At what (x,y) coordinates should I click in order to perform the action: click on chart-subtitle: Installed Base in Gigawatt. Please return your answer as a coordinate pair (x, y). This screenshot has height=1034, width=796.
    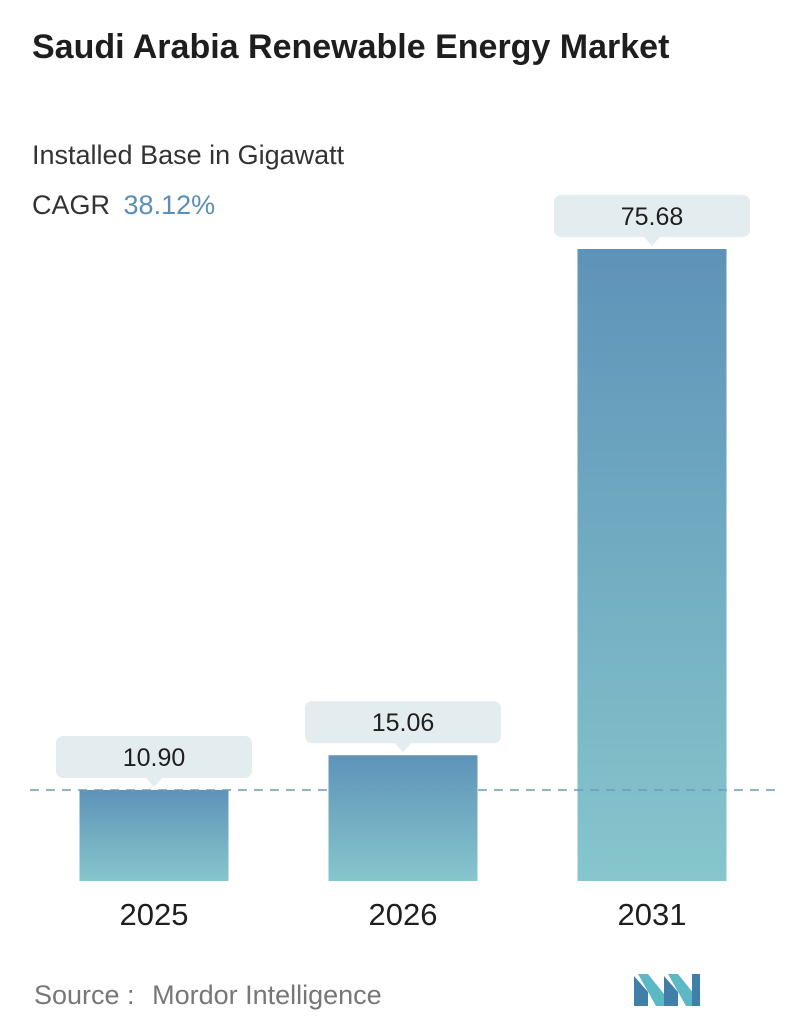
    Looking at the image, I should click on (188, 155).